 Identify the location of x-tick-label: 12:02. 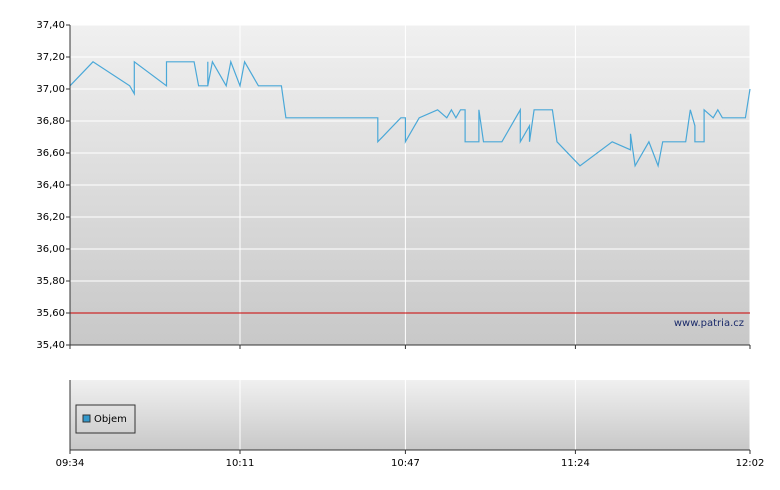
(750, 463).